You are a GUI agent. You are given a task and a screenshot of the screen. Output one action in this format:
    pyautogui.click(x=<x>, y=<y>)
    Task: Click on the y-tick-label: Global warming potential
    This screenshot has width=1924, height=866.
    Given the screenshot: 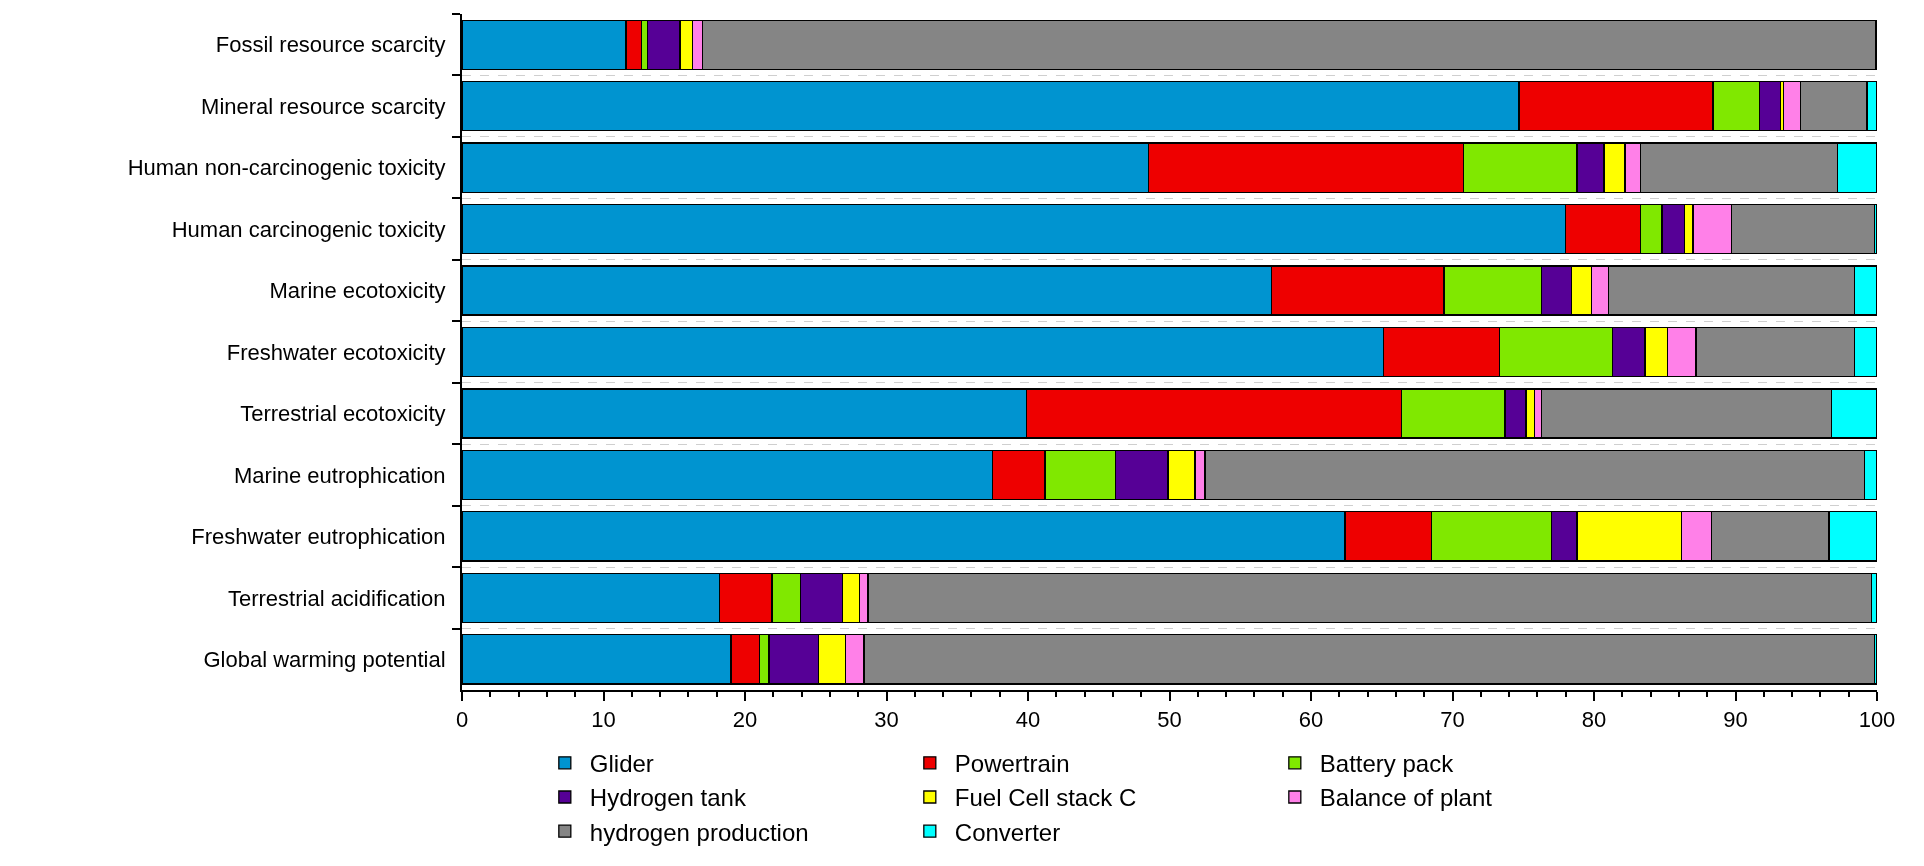 What is the action you would take?
    pyautogui.click(x=324, y=659)
    